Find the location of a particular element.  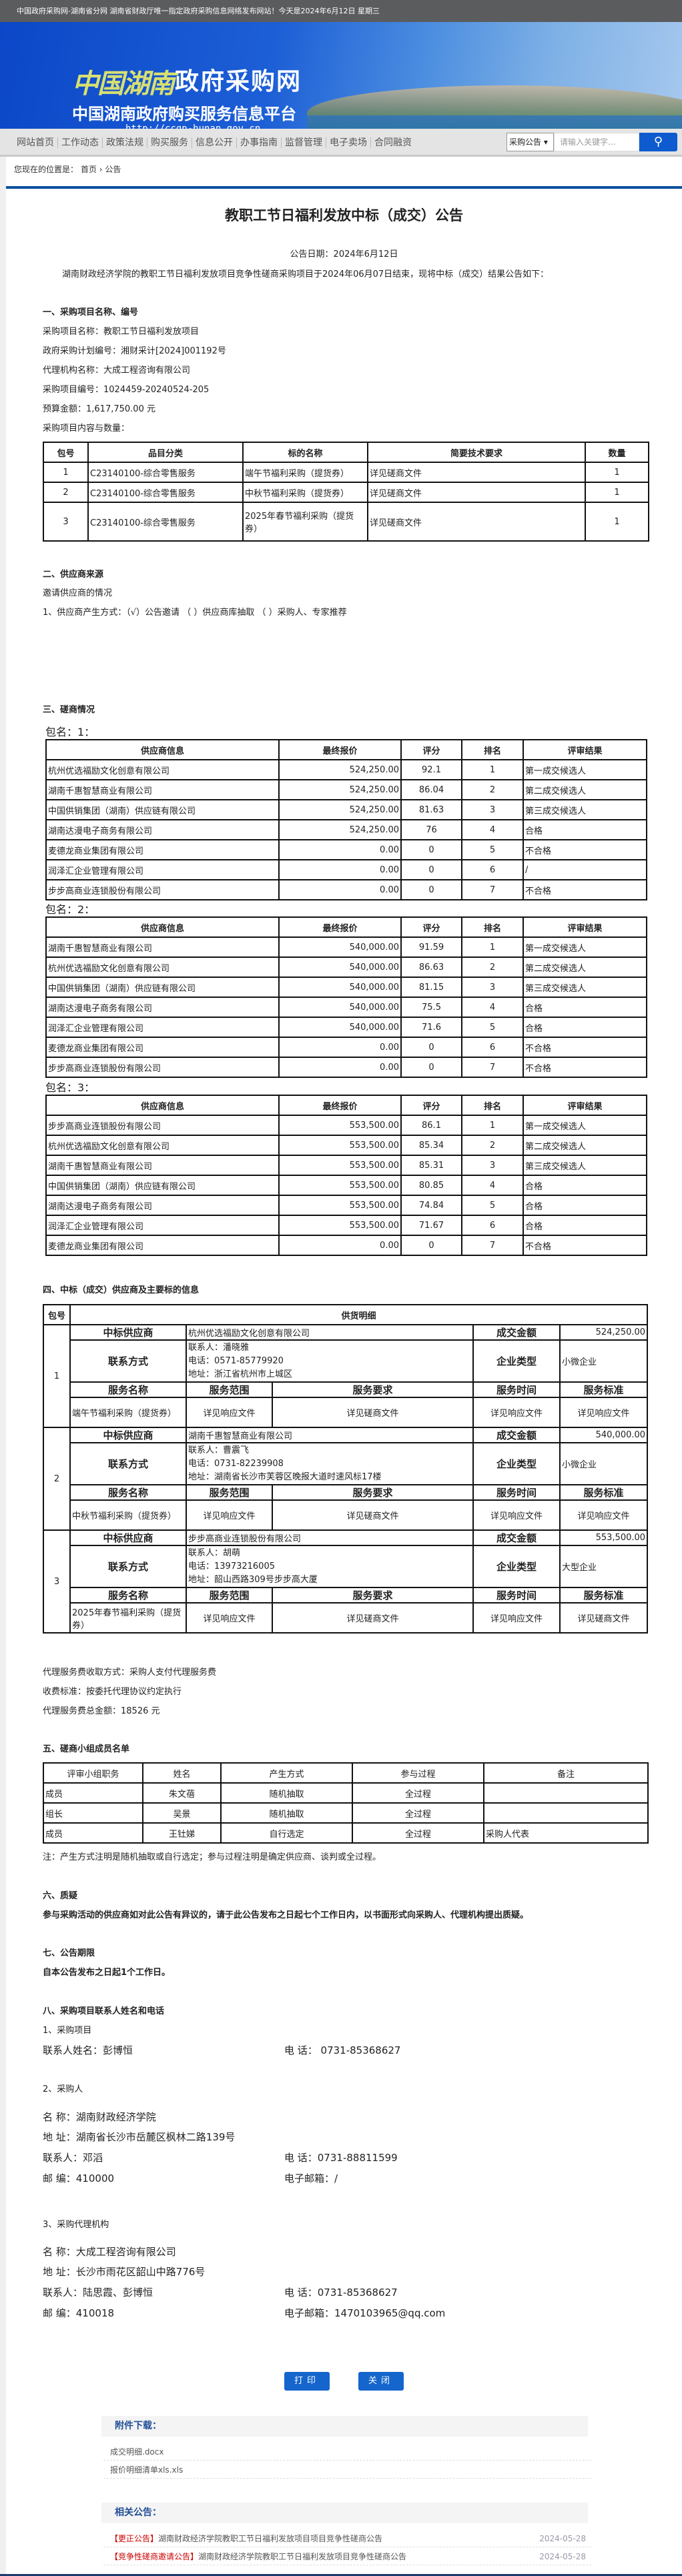

contact-name: 联系人姓名：彭博恒 is located at coordinates (88, 2050).